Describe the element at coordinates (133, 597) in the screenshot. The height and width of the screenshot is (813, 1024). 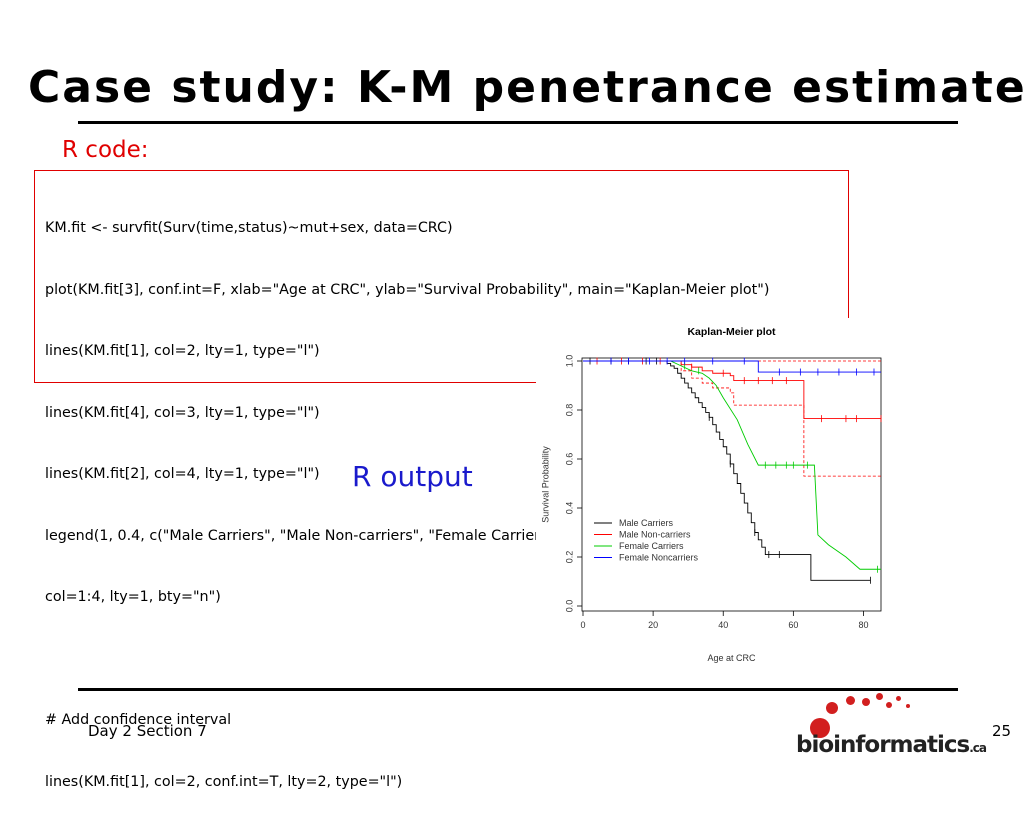
I see `code-line: col=1:4, lty=1, bty="n")` at that location.